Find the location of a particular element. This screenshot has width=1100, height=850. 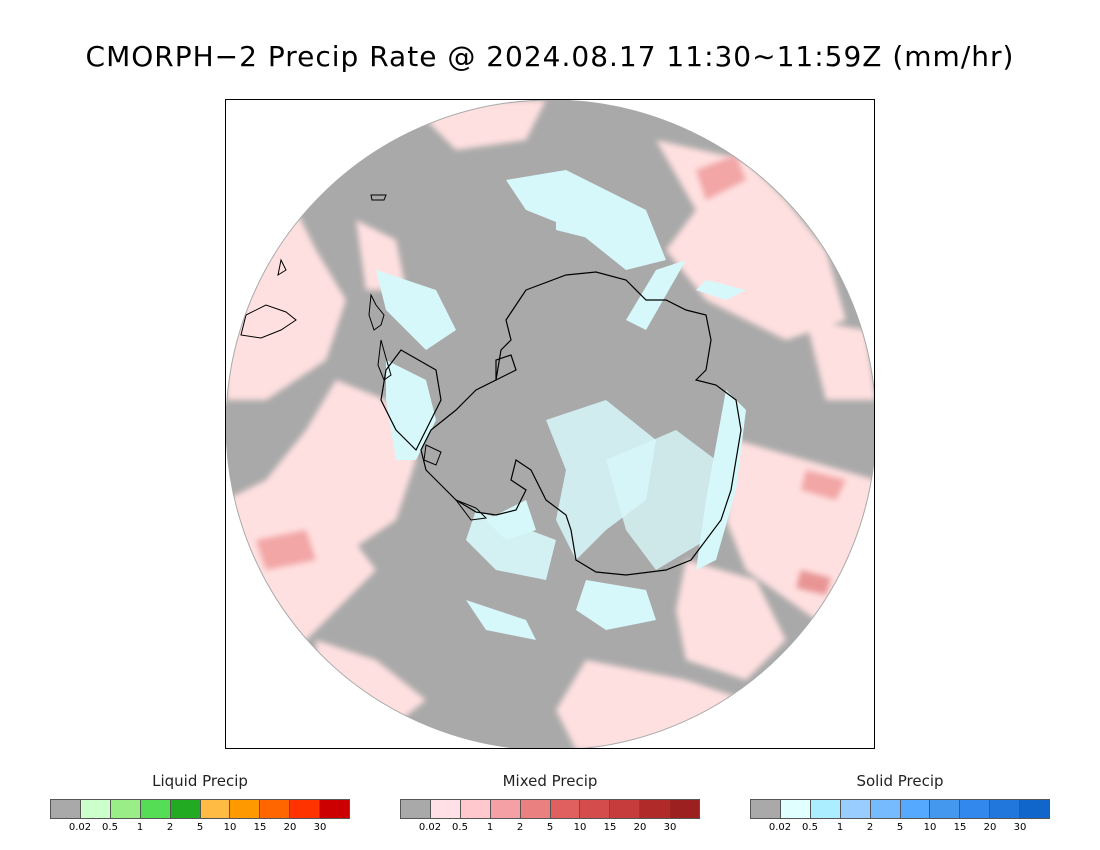

legend-mixed-precip: Mixed Precip 0.02 0.5 1 2 5 10 15 20 30 is located at coordinates (550, 807).